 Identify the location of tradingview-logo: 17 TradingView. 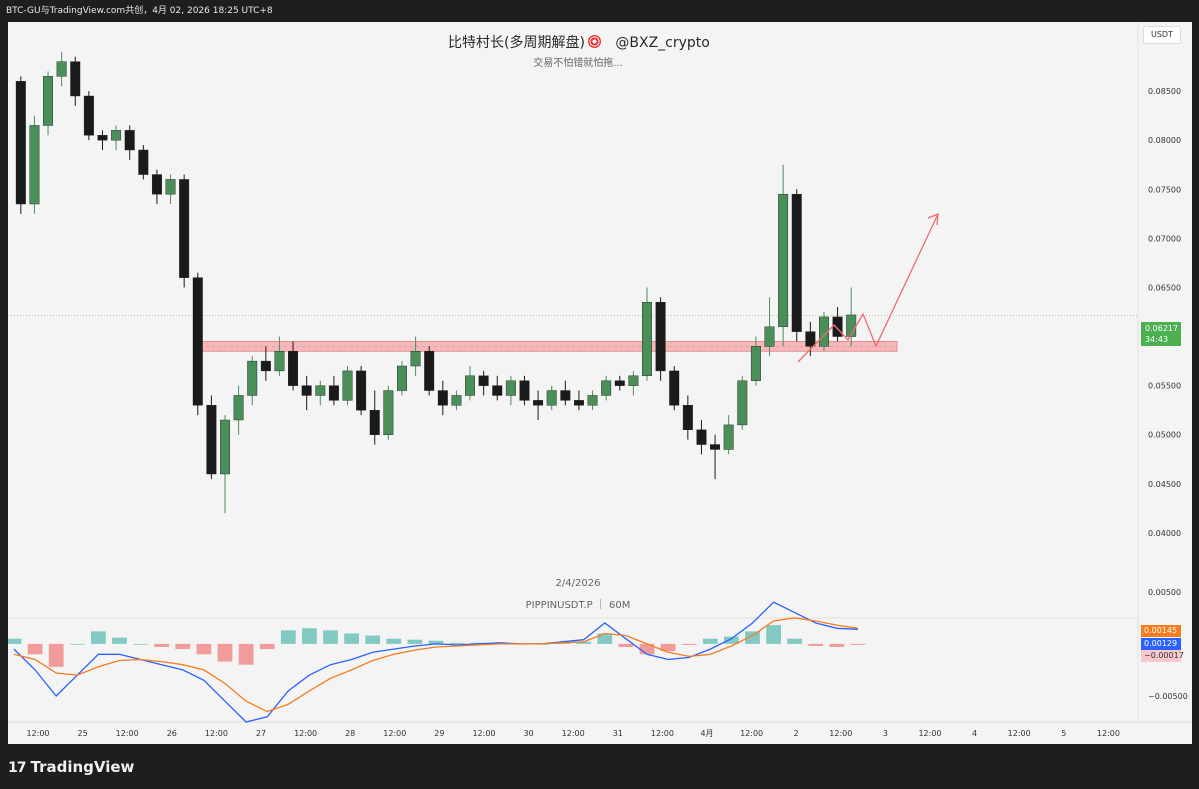
(71, 770).